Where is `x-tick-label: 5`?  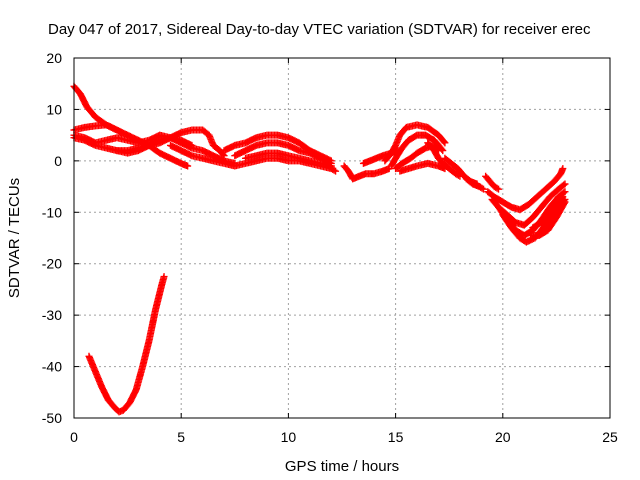 x-tick-label: 5 is located at coordinates (181, 437).